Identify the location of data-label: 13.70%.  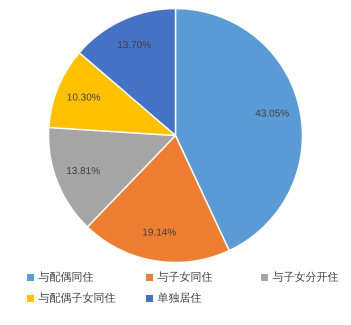
(134, 45).